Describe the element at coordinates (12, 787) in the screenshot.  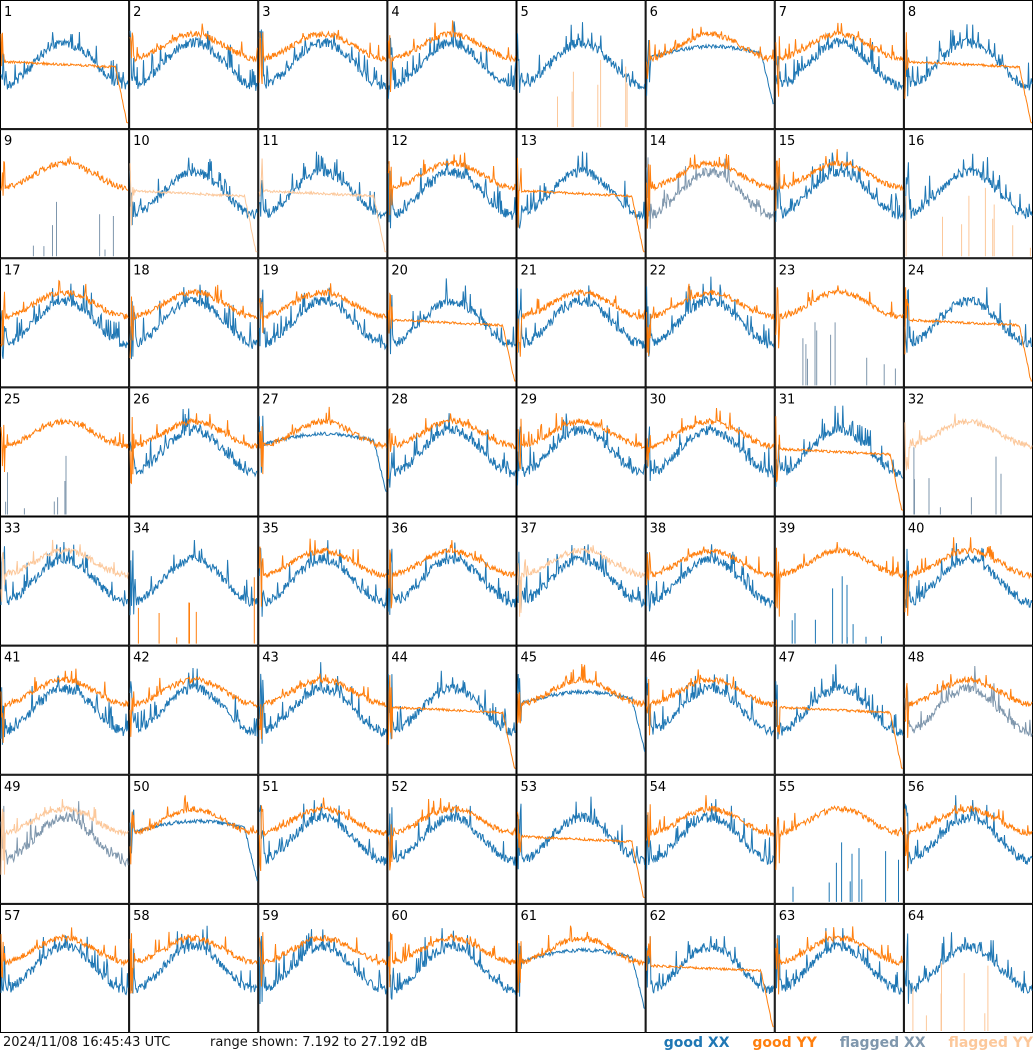
I see `panel-label: 49` at that location.